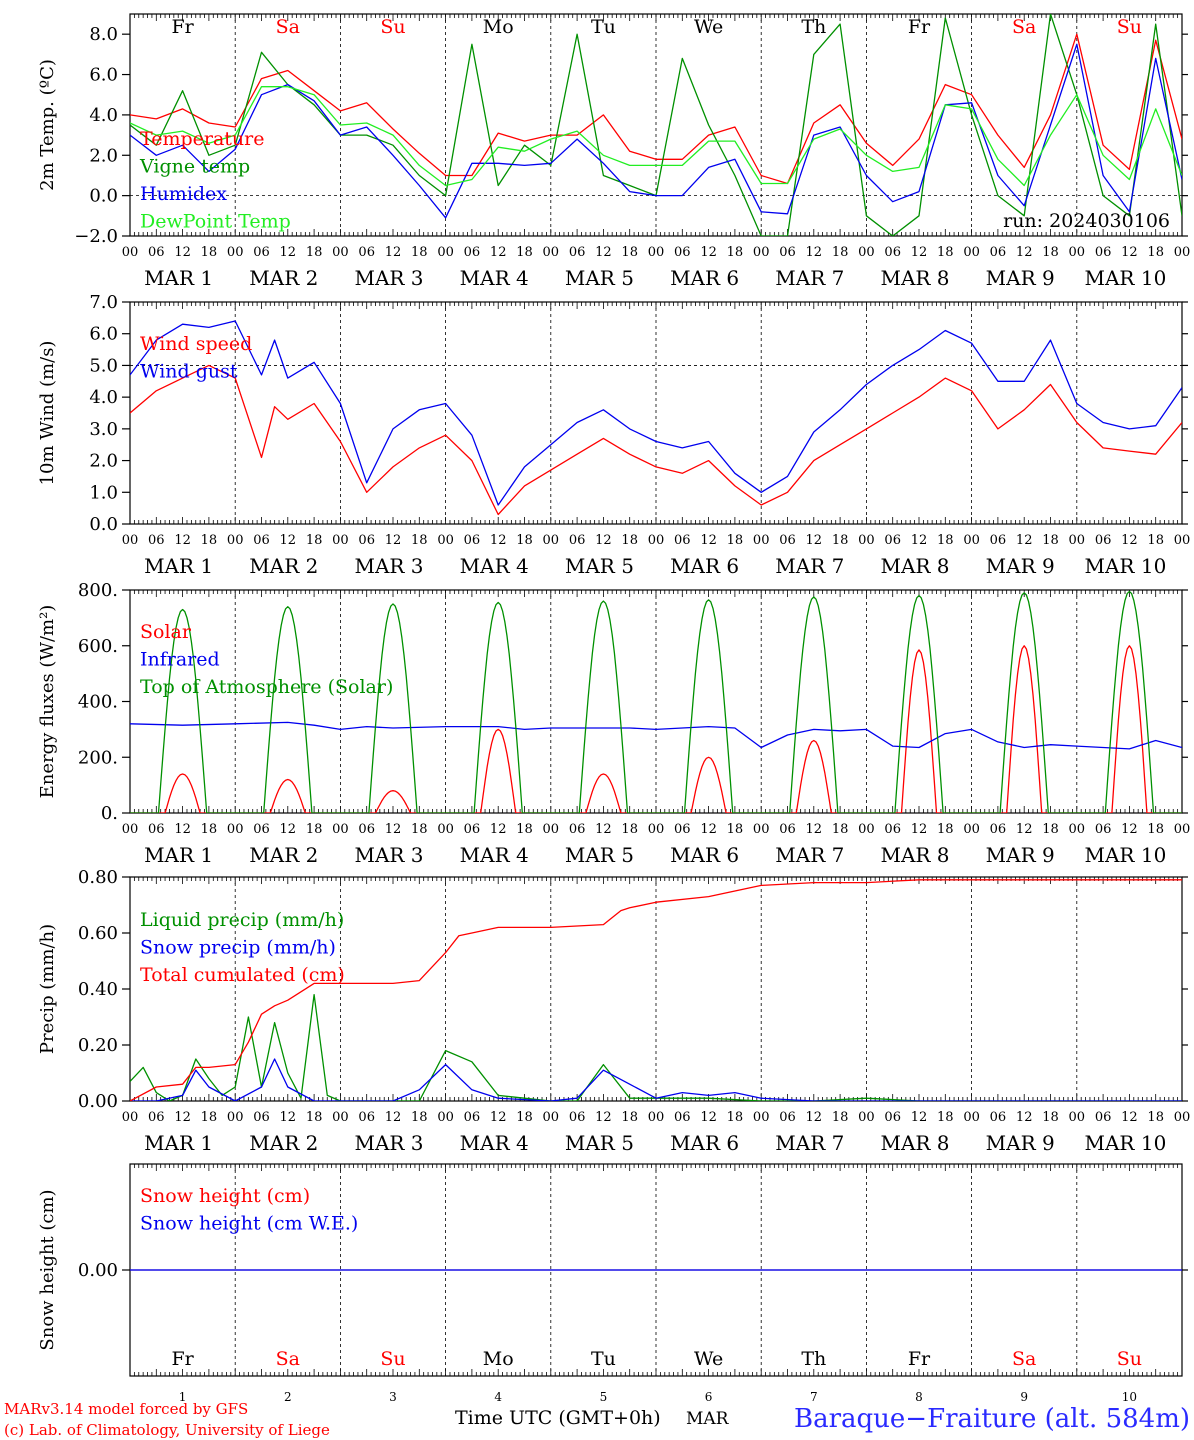  Describe the element at coordinates (103, 155) in the screenshot. I see `y-tick-label: 2.0` at that location.